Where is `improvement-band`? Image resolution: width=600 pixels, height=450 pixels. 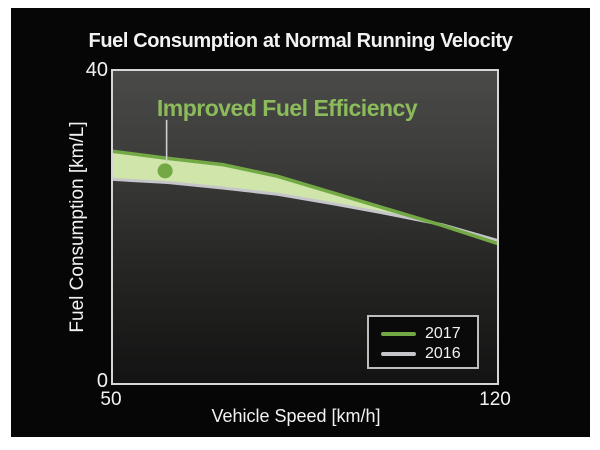 improvement-band is located at coordinates (305, 197).